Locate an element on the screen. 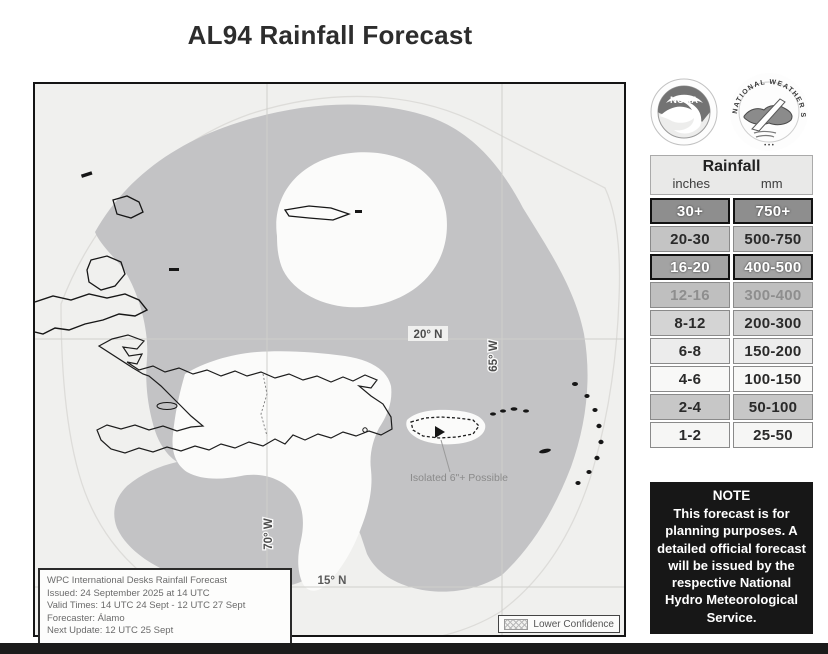 The width and height of the screenshot is (828, 654). info-line-forecaster: Forecaster: Álamo is located at coordinates (86, 618).